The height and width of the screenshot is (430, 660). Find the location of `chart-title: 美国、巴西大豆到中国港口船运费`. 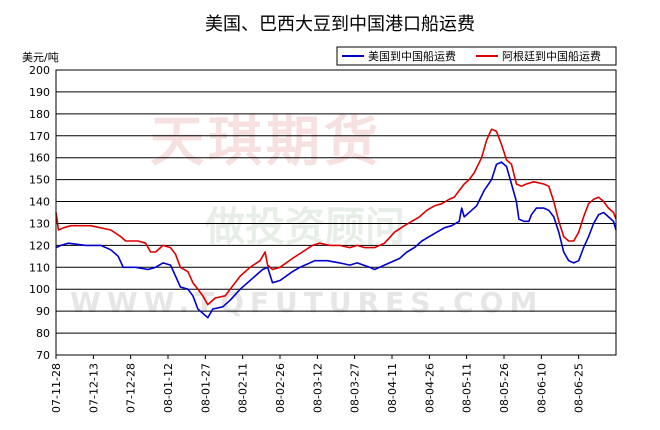

chart-title: 美国、巴西大豆到中国港口船运费 is located at coordinates (340, 24).